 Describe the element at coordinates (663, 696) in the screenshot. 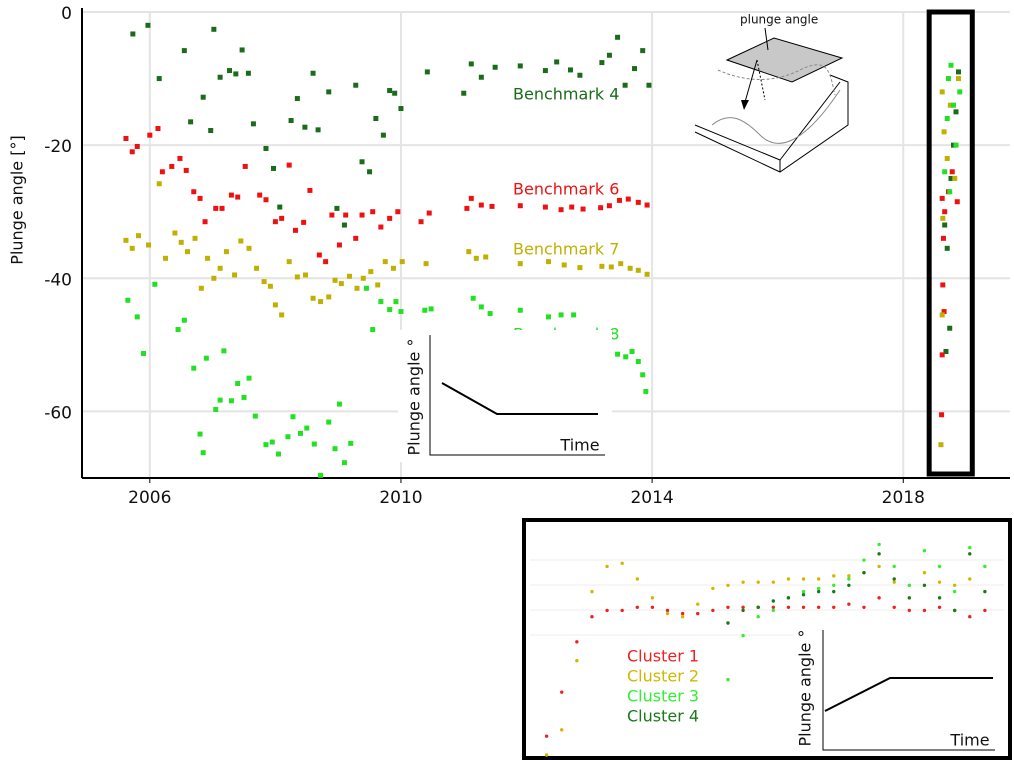

I see `legend-label: Cluster 3` at that location.